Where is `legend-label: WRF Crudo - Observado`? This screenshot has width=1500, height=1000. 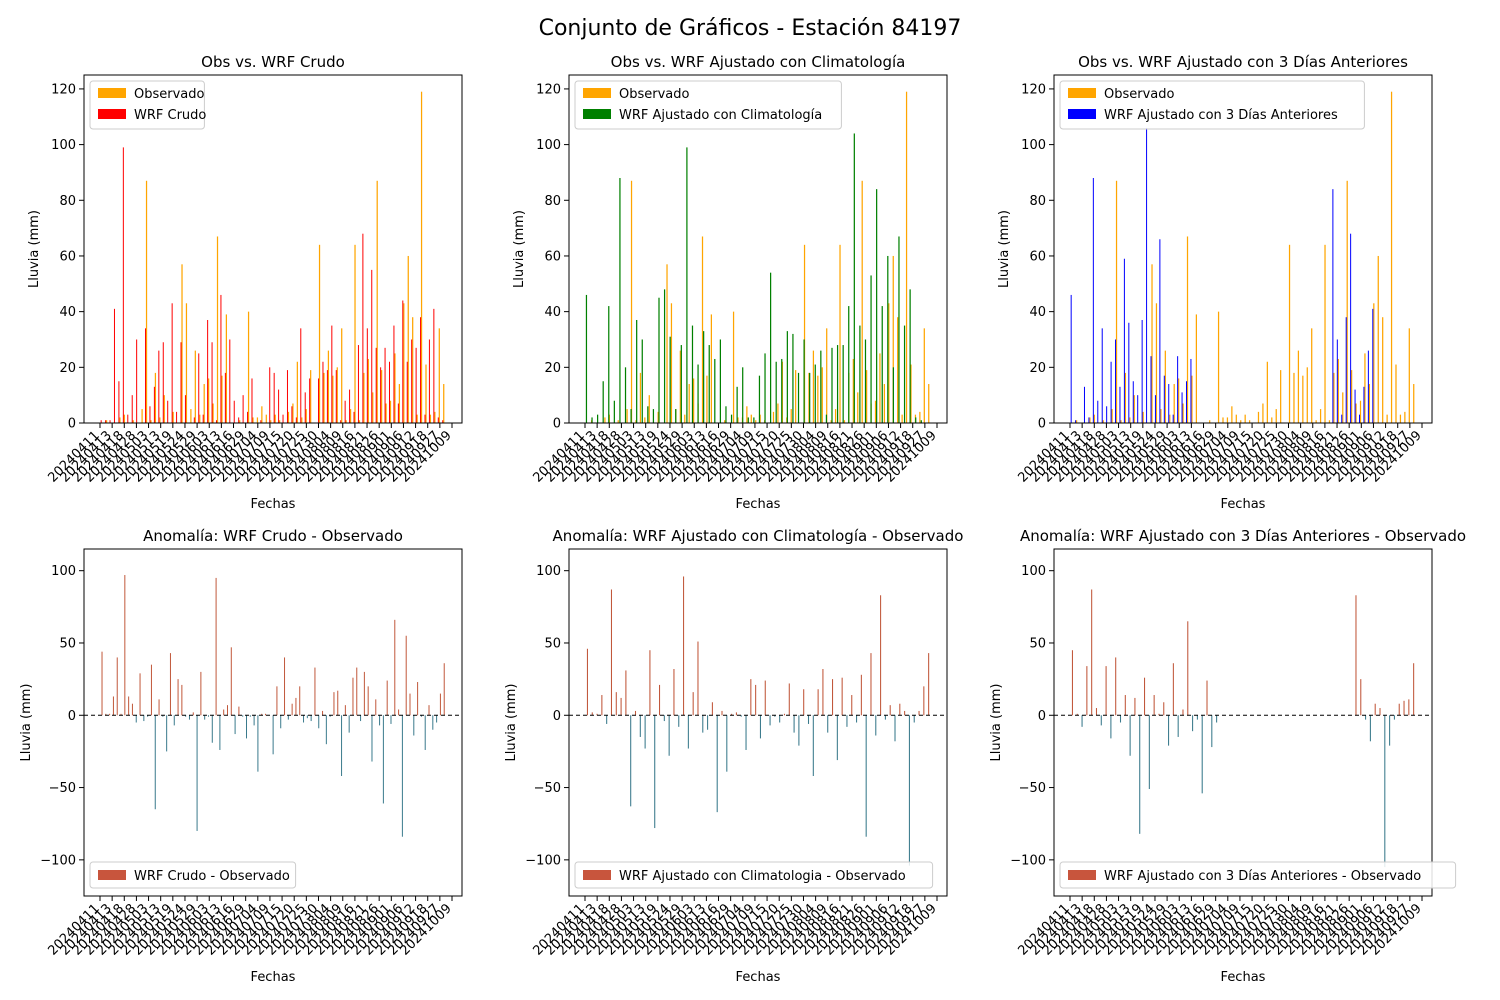
legend-label: WRF Crudo - Observado is located at coordinates (212, 876).